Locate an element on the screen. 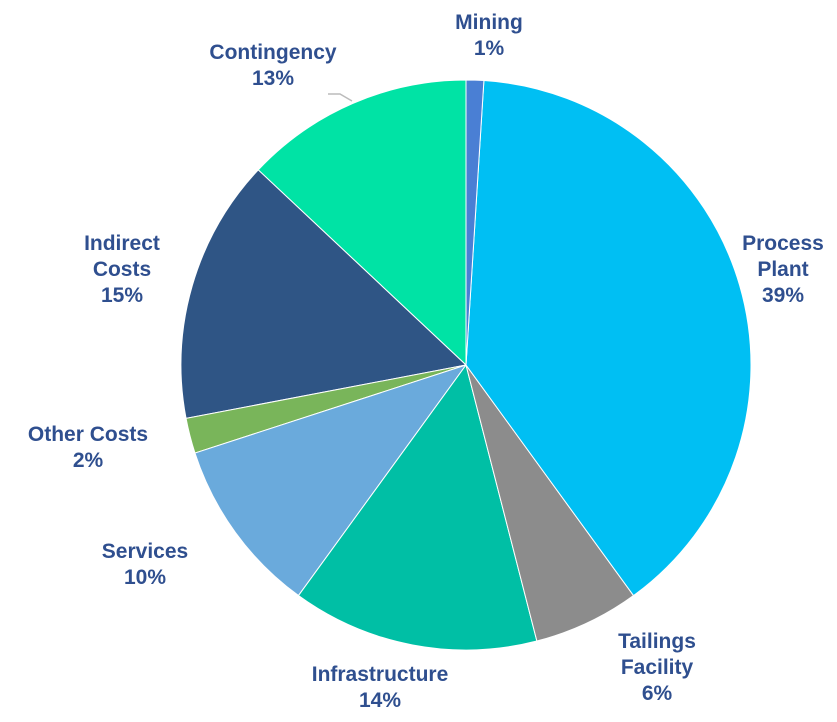 The width and height of the screenshot is (837, 722). category-label: Process Plant is located at coordinates (783, 256).